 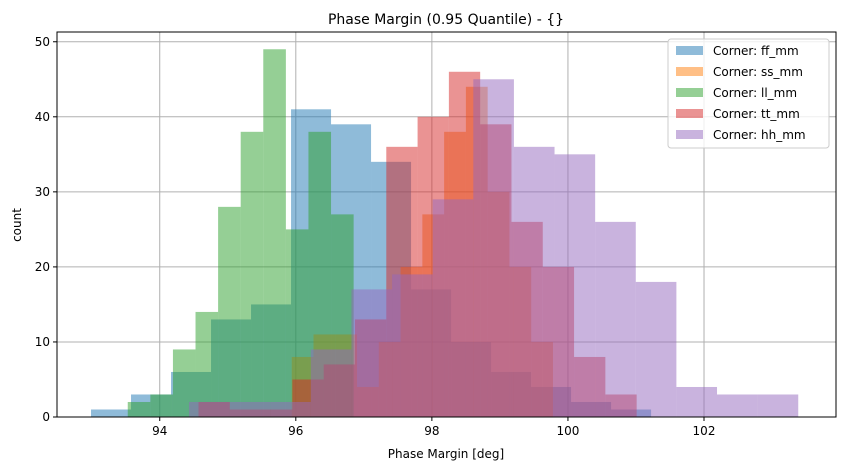 I want to click on legend-label: Corner: ll_mm, so click(x=755, y=93).